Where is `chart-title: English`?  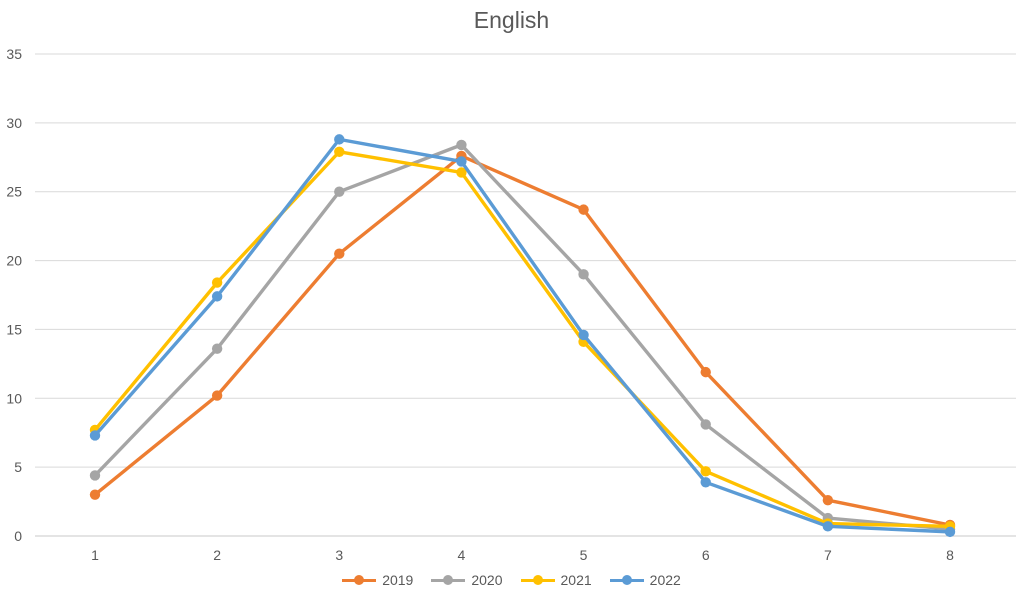
chart-title: English is located at coordinates (511, 20).